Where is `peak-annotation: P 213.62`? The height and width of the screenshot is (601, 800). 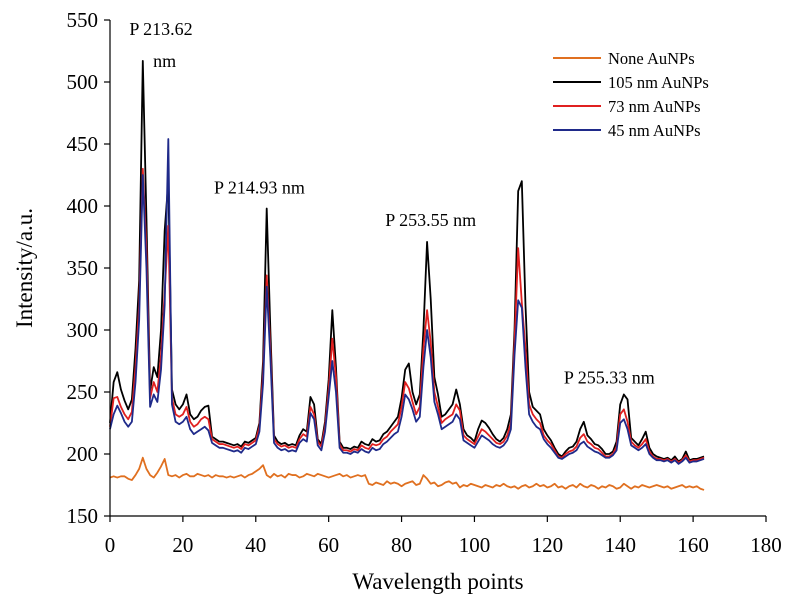
peak-annotation: P 213.62 is located at coordinates (160, 29).